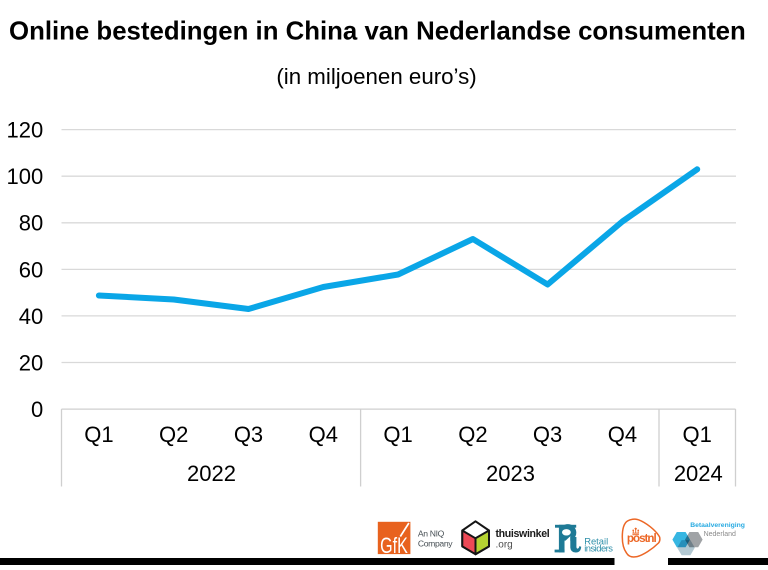  What do you see at coordinates (504, 545) in the screenshot?
I see `svg-text: .org` at bounding box center [504, 545].